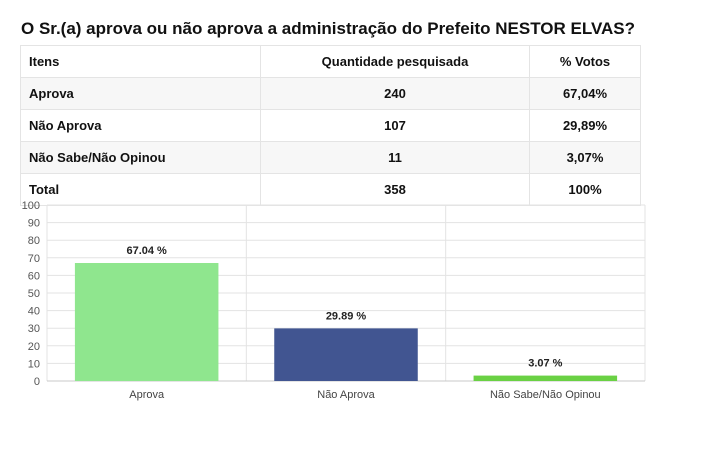 The image size is (727, 451). Describe the element at coordinates (34, 276) in the screenshot. I see `y-tick-label: 60` at that location.